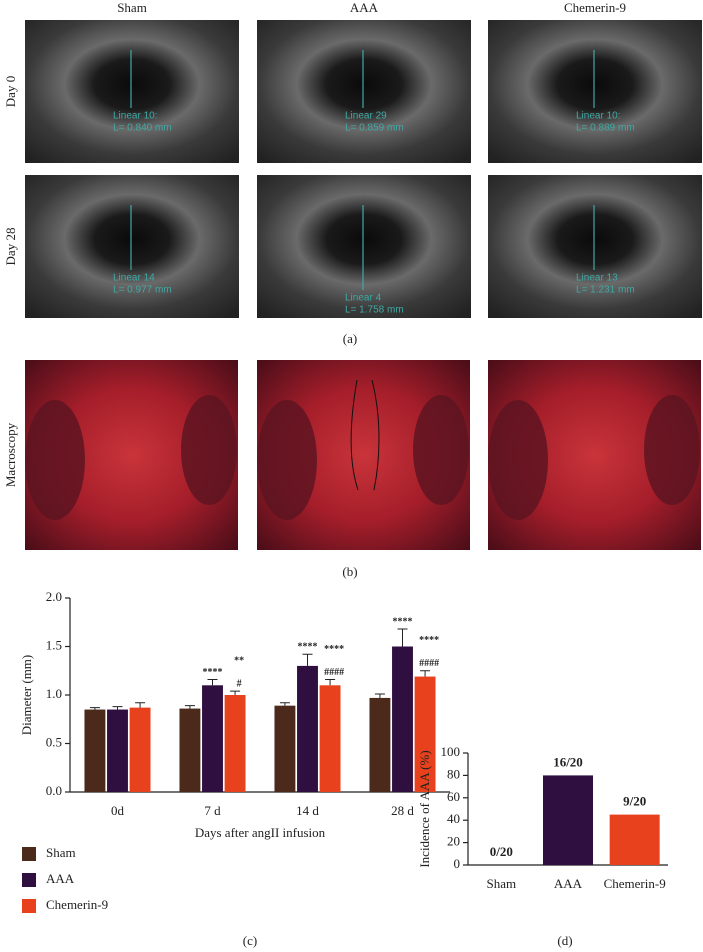  What do you see at coordinates (54, 741) in the screenshot?
I see `y-tick-label: 0.5` at bounding box center [54, 741].